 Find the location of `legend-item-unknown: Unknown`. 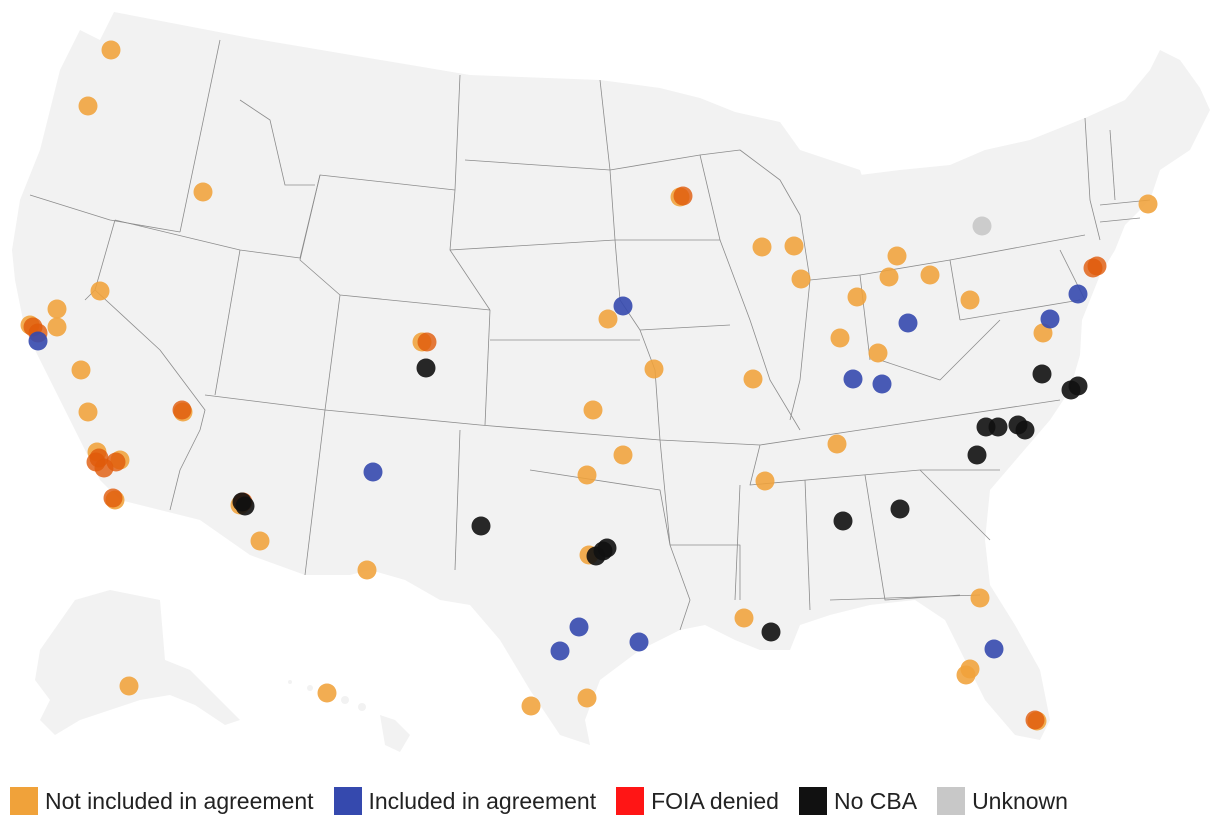

legend-item-unknown: Unknown is located at coordinates (1002, 801).